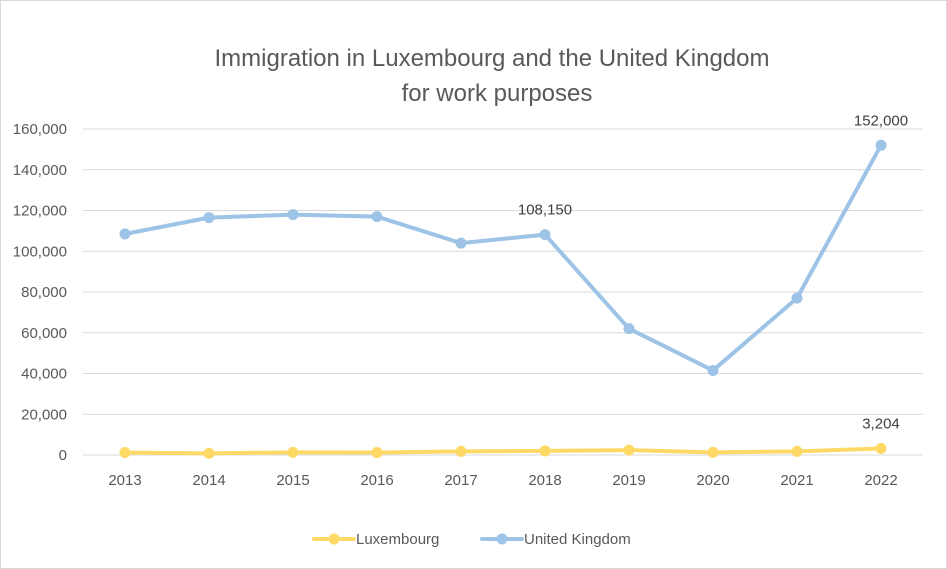 This screenshot has height=569, width=947. I want to click on y-tick-label: 40,000, so click(44, 374).